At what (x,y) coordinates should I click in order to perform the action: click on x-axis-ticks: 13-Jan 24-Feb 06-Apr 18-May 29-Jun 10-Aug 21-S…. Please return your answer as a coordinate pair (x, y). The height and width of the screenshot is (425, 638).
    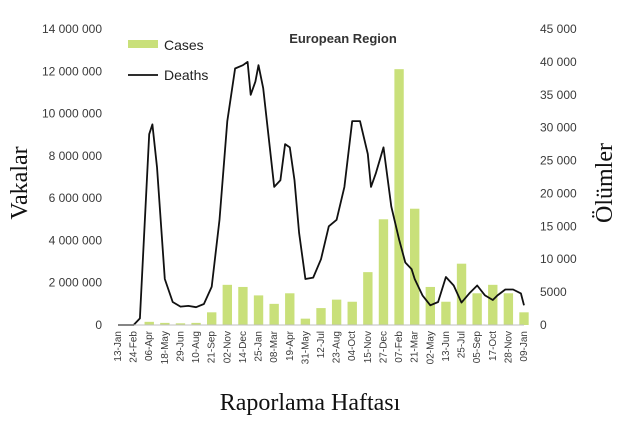
    Looking at the image, I should click on (321, 347).